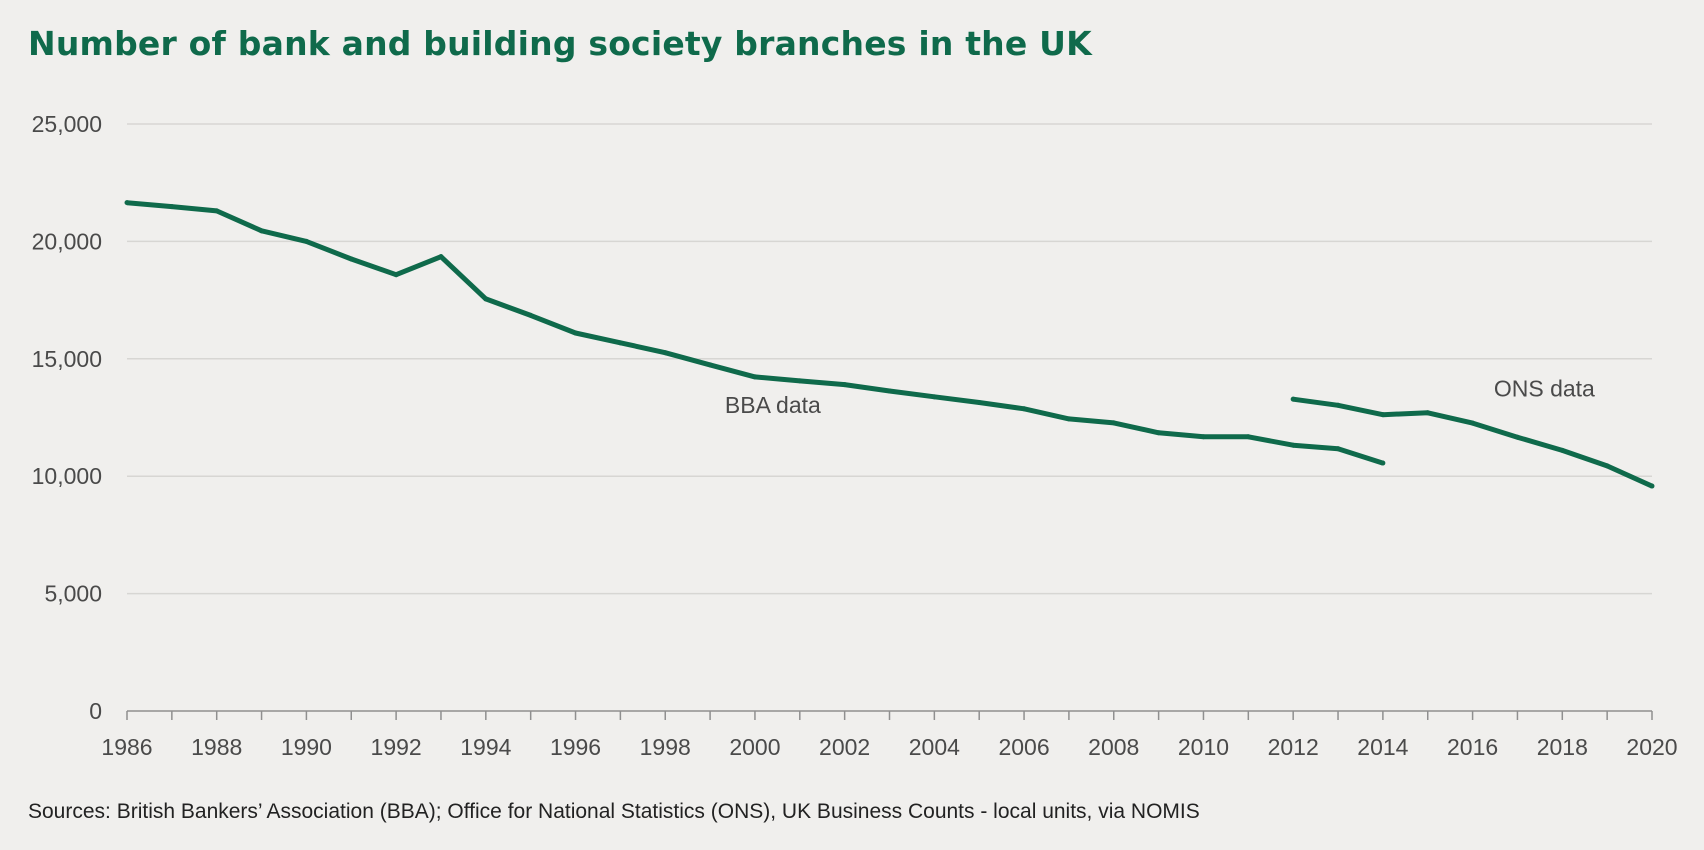 This screenshot has height=850, width=1704. I want to click on x-tick-label: 2018, so click(1562, 747).